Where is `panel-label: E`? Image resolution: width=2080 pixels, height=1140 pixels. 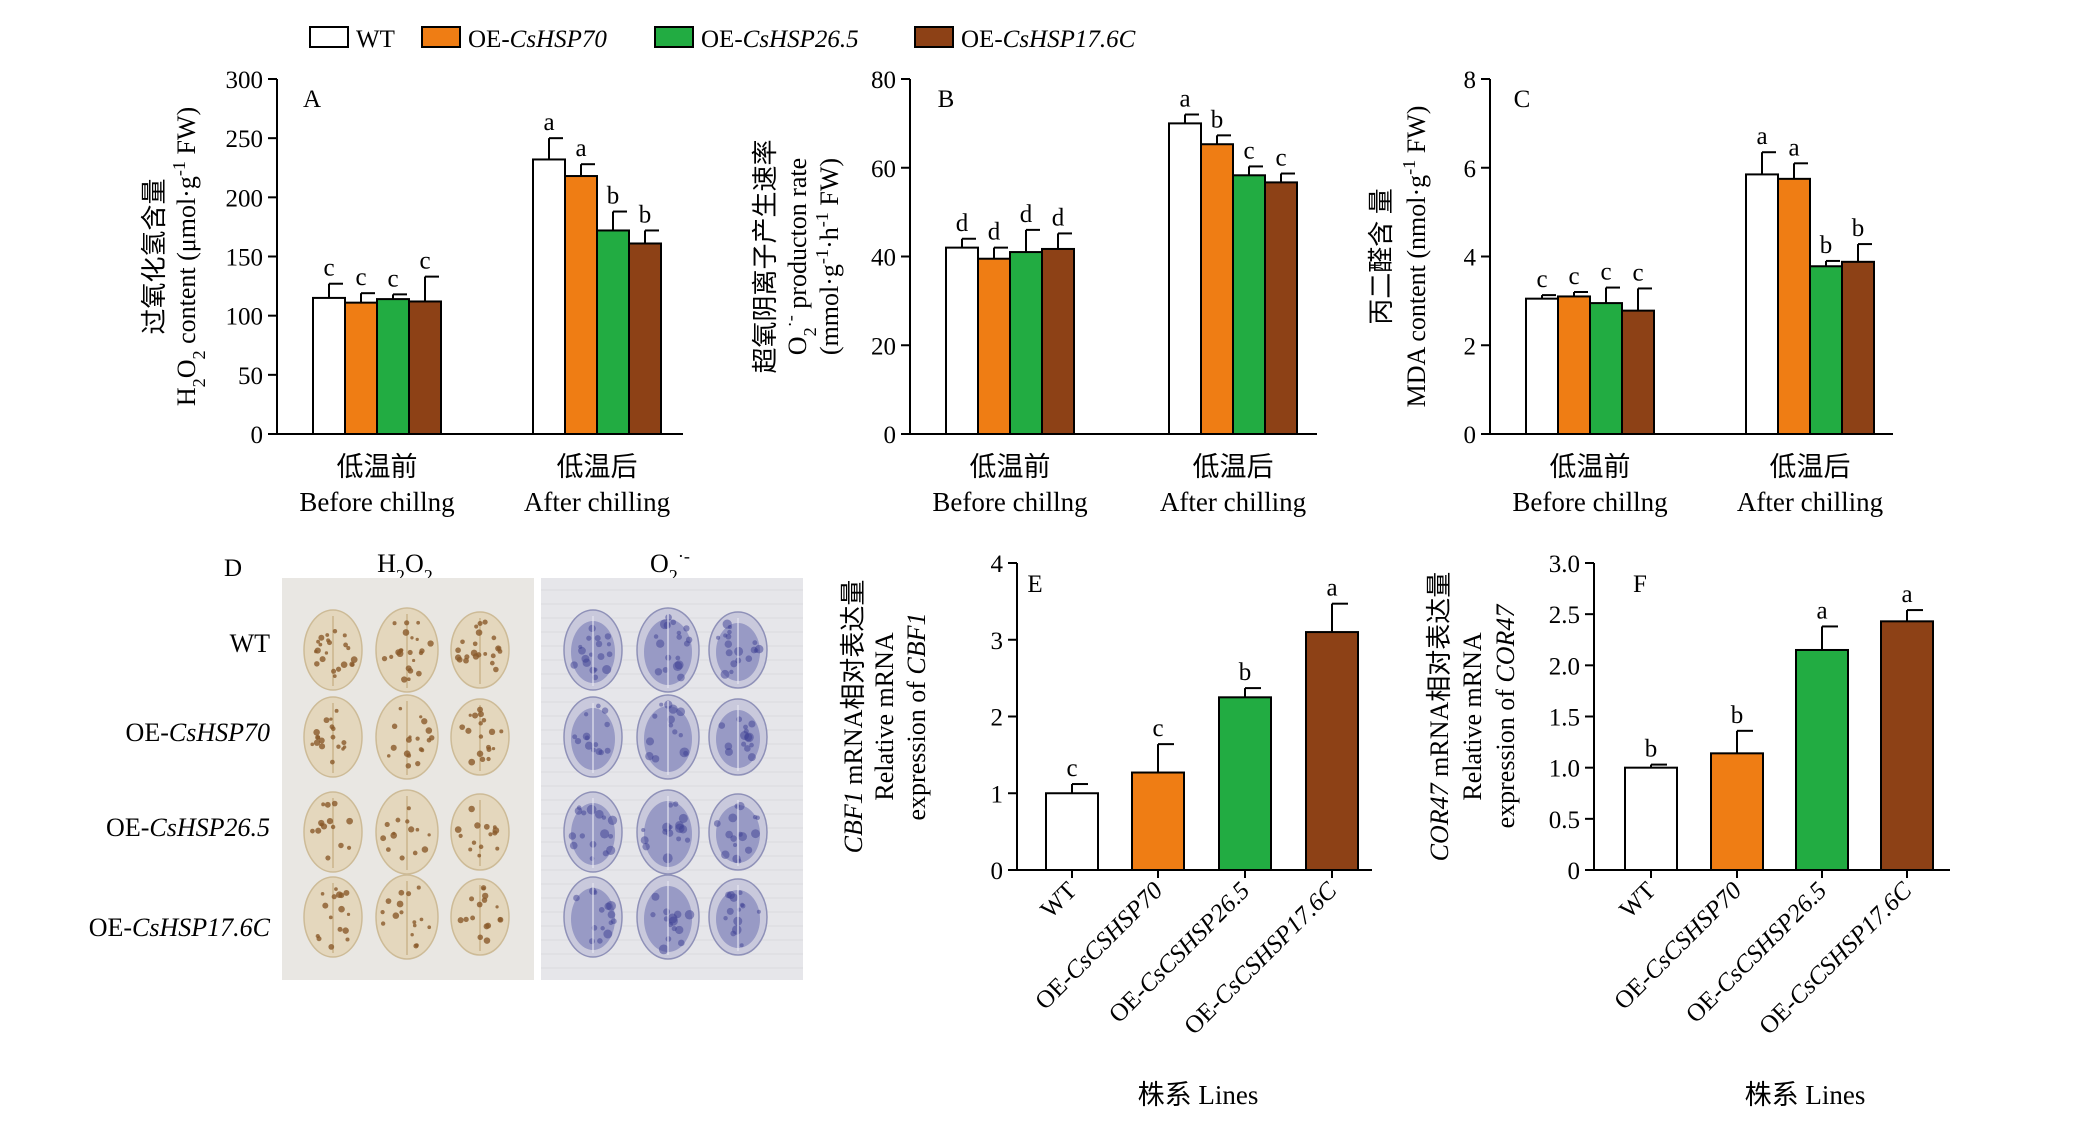 panel-label: E is located at coordinates (1034, 584).